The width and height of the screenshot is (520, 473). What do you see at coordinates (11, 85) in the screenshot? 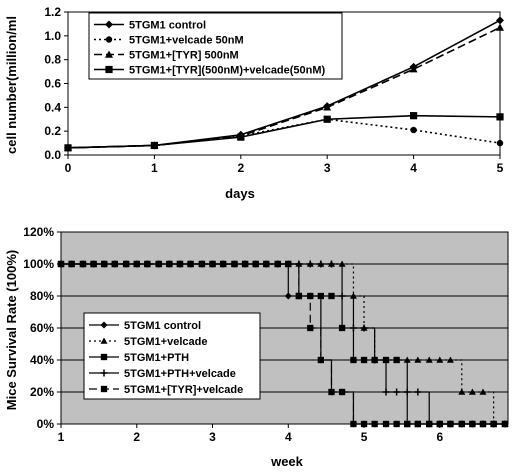
I see `y-axis-label-top: cell number(million/ml` at bounding box center [11, 85].